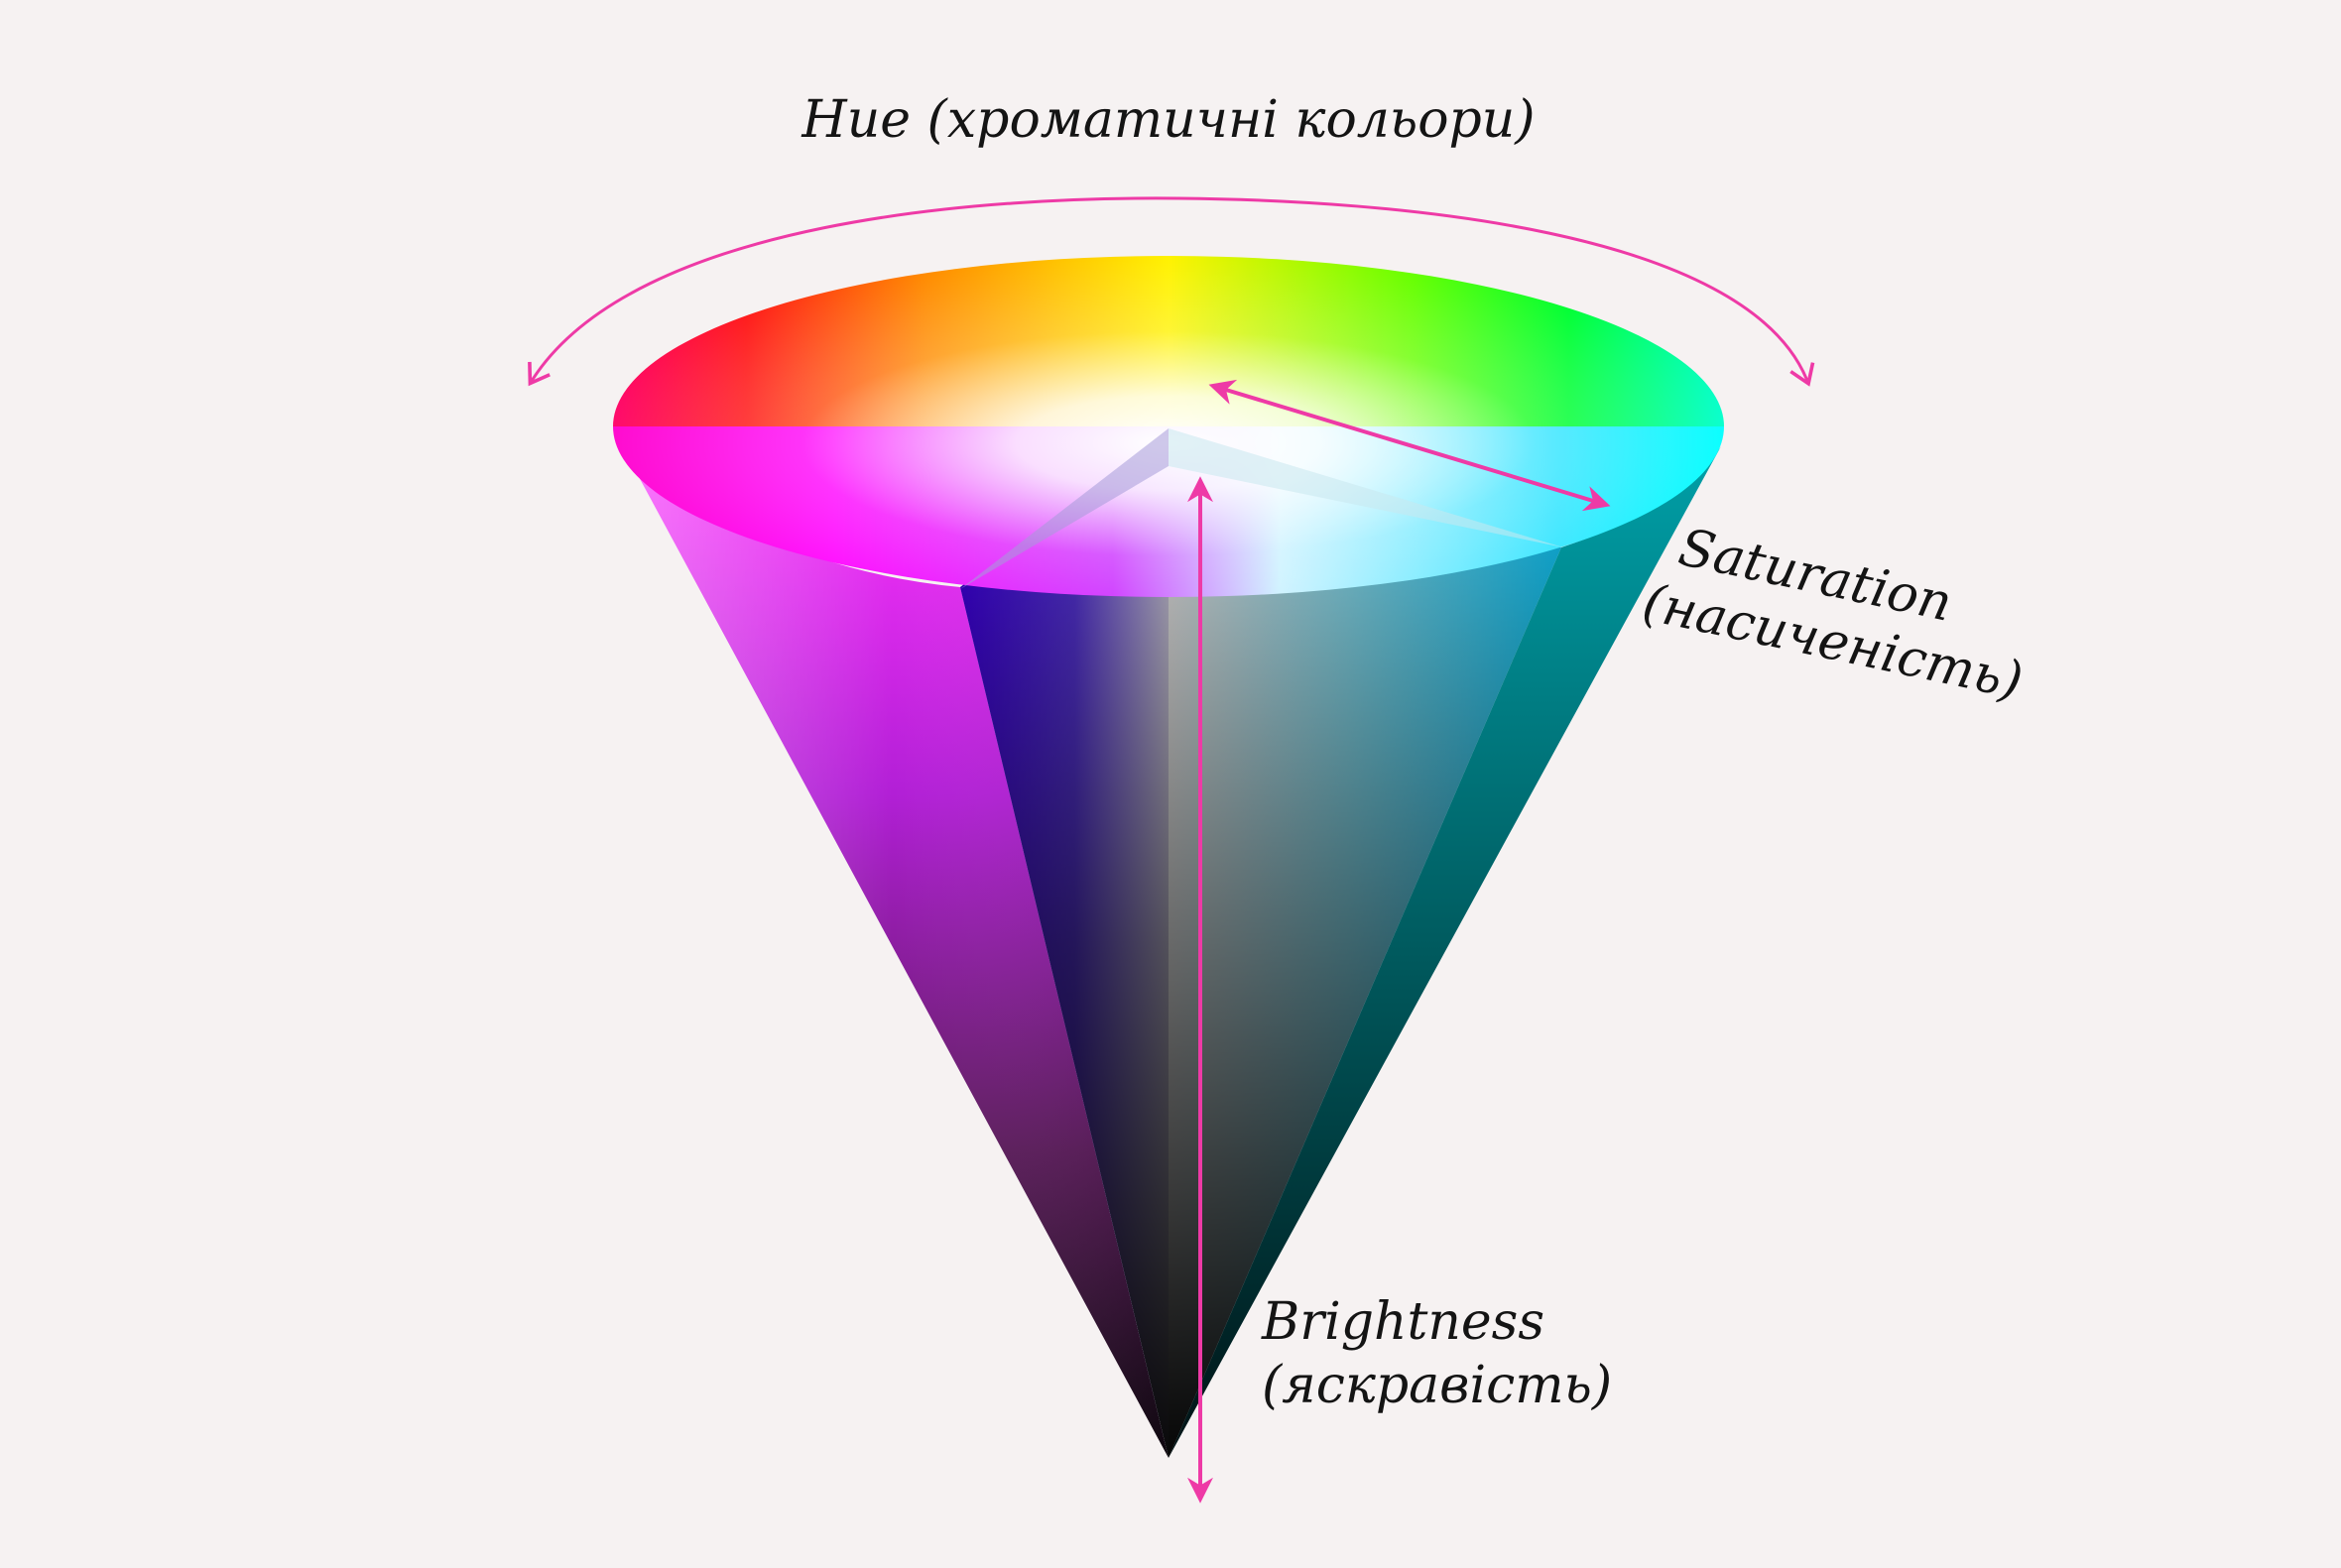 The image size is (2341, 1568). What do you see at coordinates (1171, 291) in the screenshot?
I see `hue-arrow` at bounding box center [1171, 291].